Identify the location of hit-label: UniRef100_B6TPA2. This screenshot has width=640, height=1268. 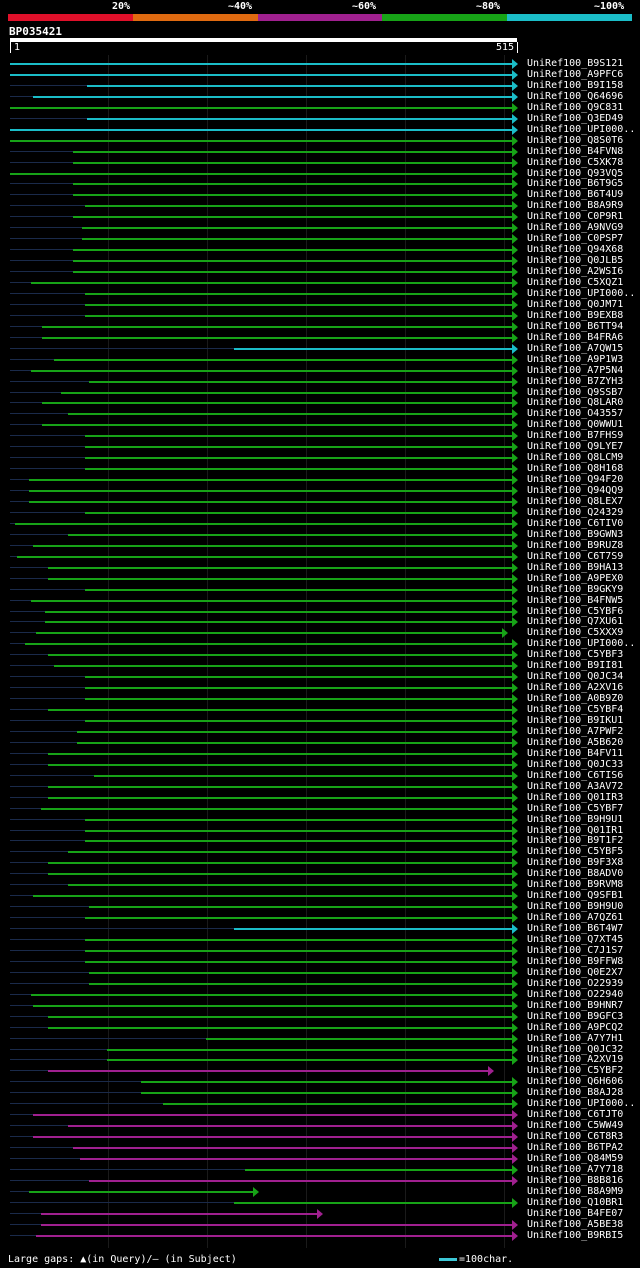
(575, 1147).